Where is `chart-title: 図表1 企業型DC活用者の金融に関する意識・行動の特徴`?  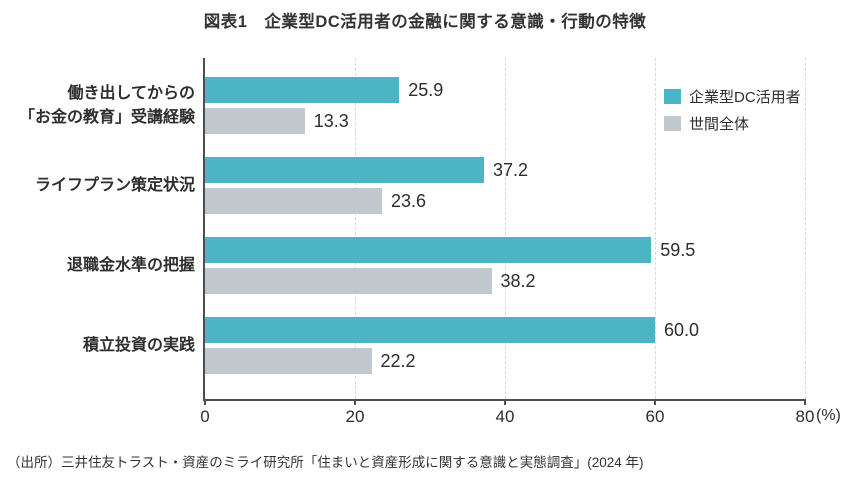
chart-title: 図表1 企業型DC活用者の金融に関する意識・行動の特徴 is located at coordinates (425, 22).